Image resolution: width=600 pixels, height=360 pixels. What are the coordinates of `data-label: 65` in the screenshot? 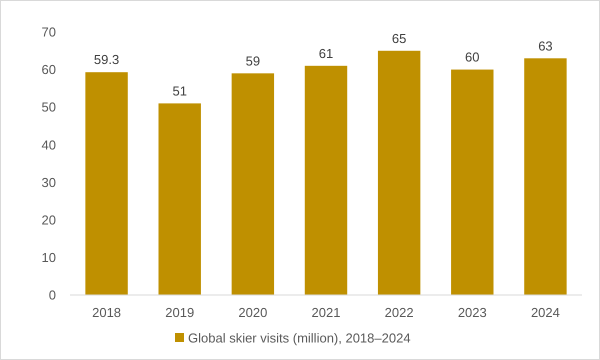 It's located at (399, 38).